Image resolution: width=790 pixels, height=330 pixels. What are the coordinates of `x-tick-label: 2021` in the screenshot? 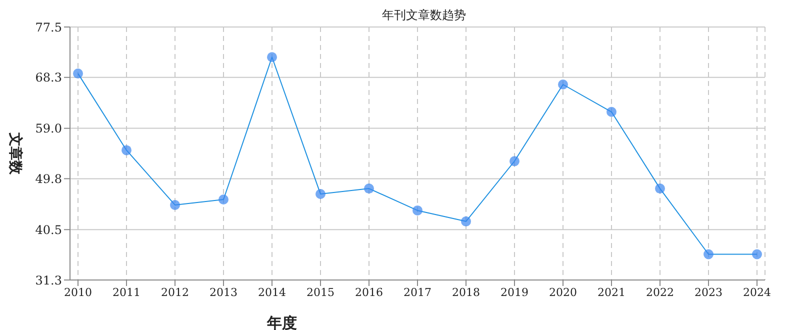 It's located at (612, 292).